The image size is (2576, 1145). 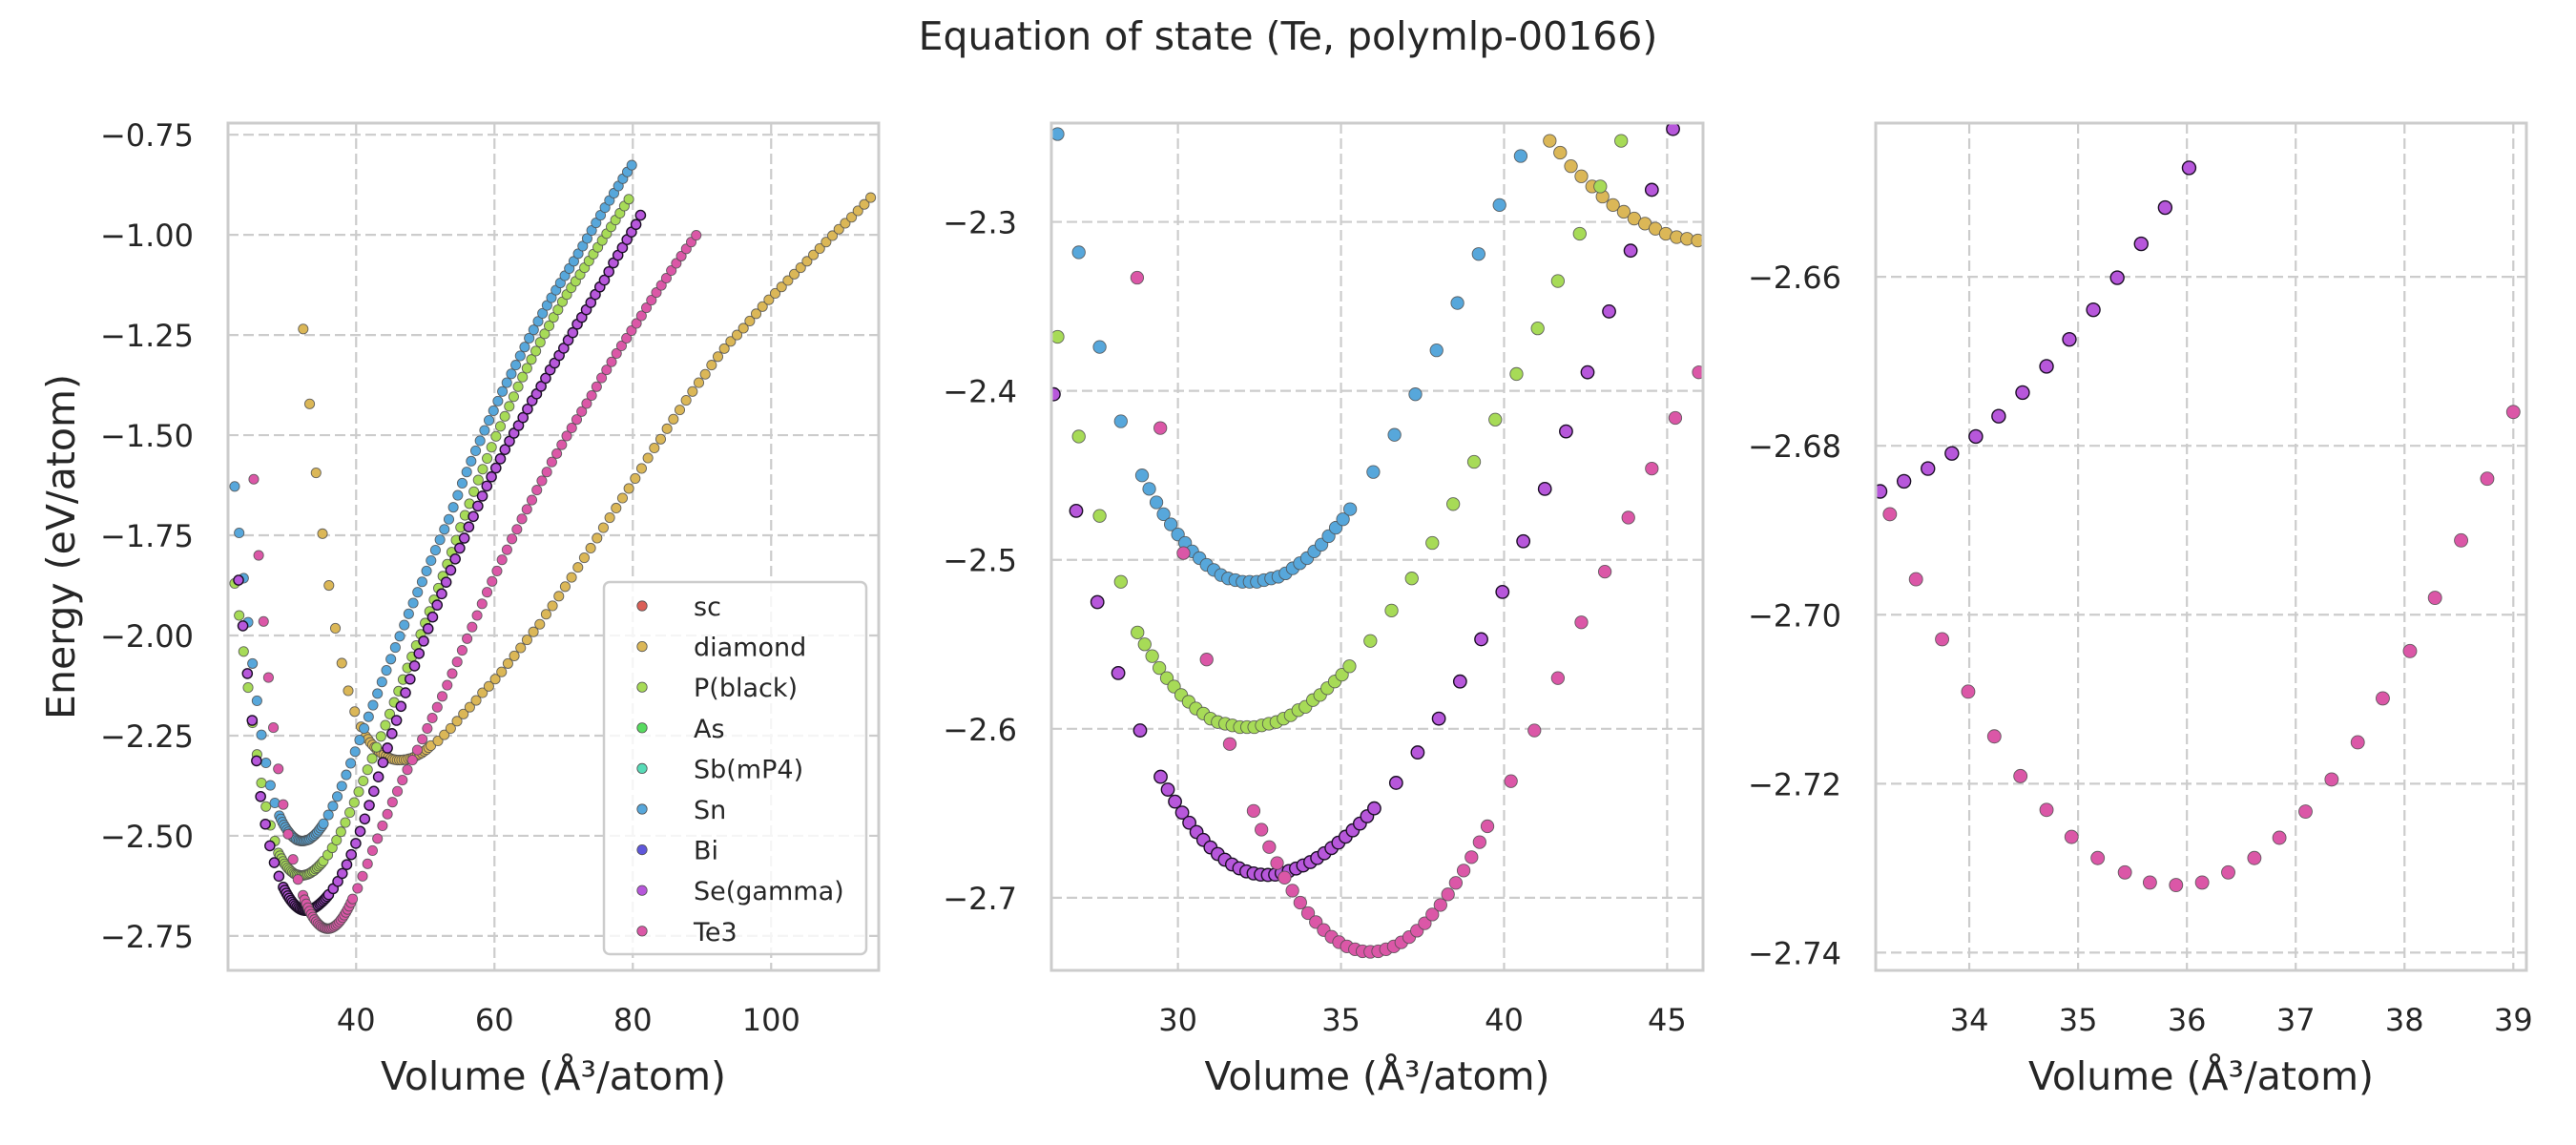 What do you see at coordinates (147, 637) in the screenshot?
I see `y-tick-label: −2.00` at bounding box center [147, 637].